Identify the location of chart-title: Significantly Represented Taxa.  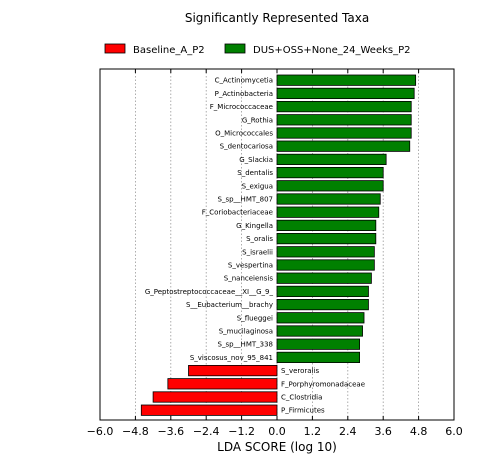
(277, 18).